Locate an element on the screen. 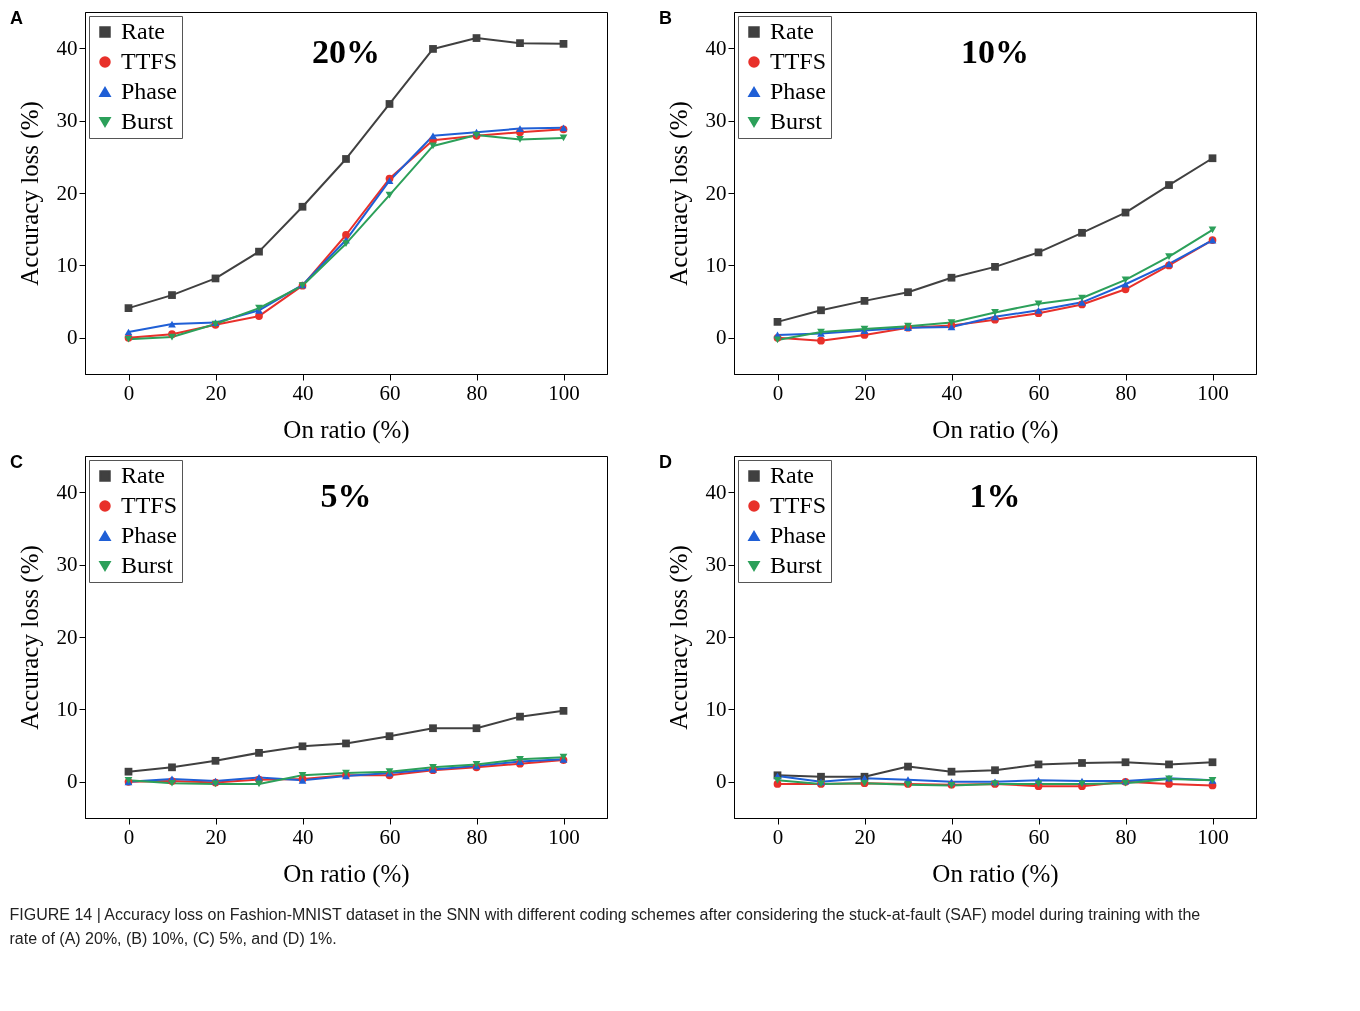 The width and height of the screenshot is (1360, 1011). caption: FIGURE 14 | Accuracy loss on Fashion-MNIST dataset in the SNN with different coding schemes after considering the stuck-at-fault (SAF) model during training with the rate of (A) 20%, (B) 10%, (C) 5%, and (D) 1%. is located at coordinates (605, 926).